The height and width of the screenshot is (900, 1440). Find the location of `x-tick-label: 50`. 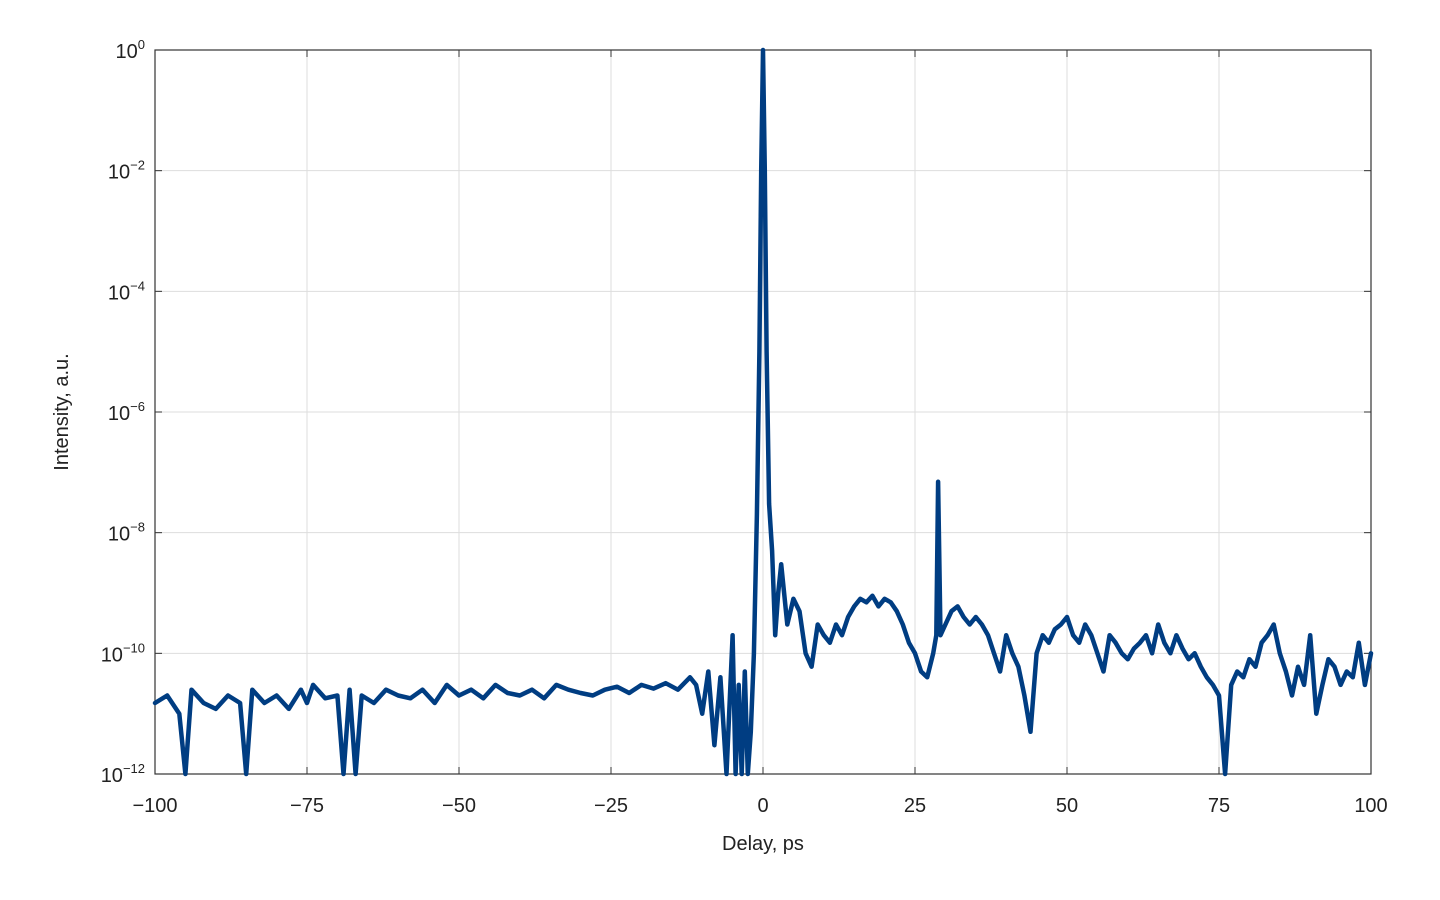

x-tick-label: 50 is located at coordinates (1067, 806).